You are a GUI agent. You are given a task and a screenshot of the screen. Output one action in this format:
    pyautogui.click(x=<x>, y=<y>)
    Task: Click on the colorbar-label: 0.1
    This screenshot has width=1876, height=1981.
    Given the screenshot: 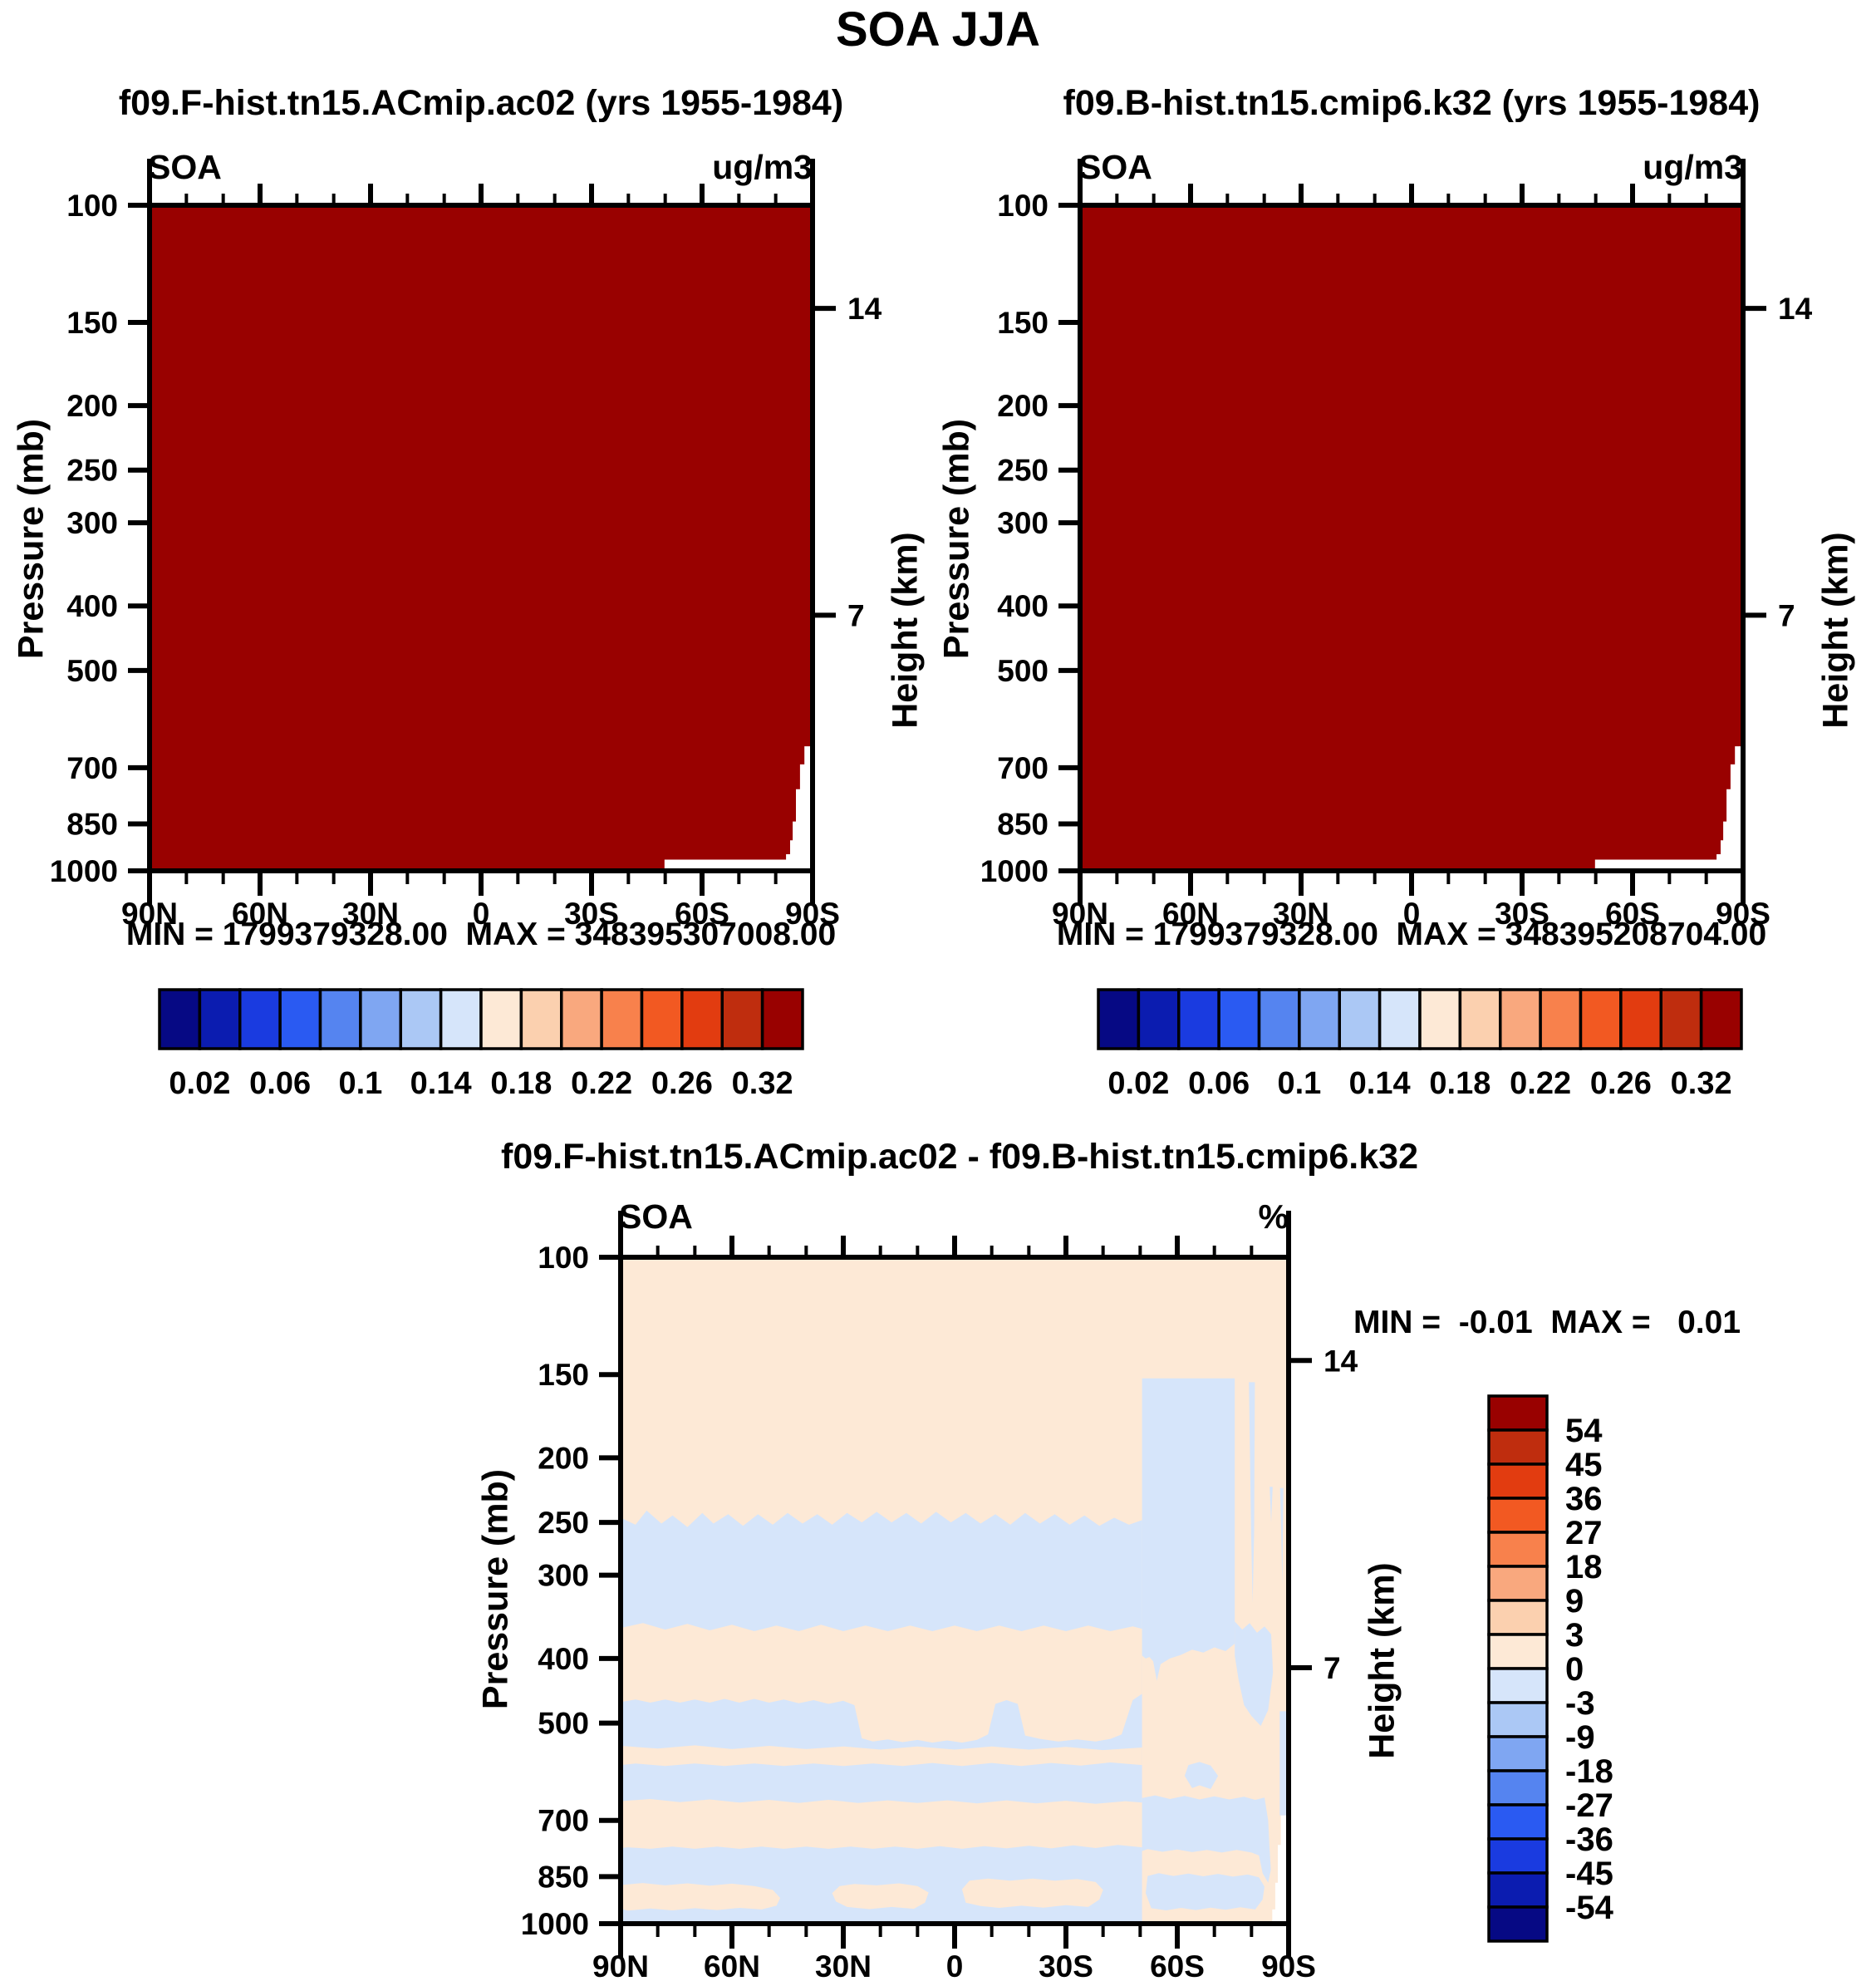 What is the action you would take?
    pyautogui.click(x=360, y=1083)
    